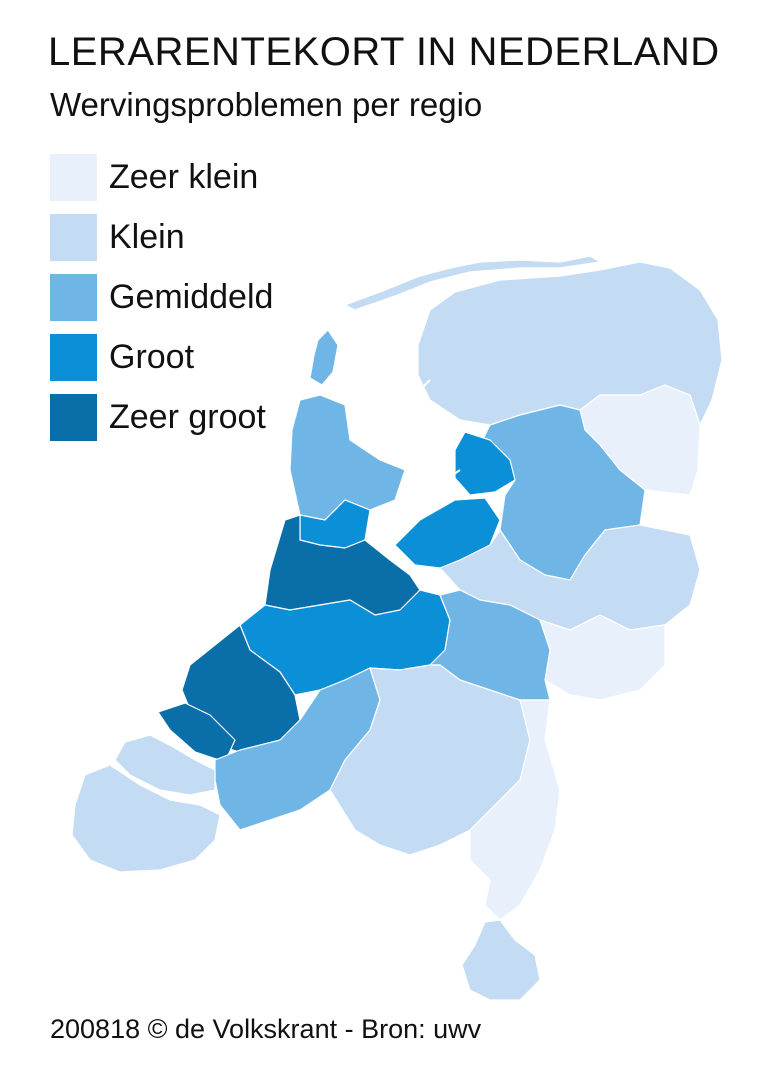  I want to click on water-lines, so click(405, 450).